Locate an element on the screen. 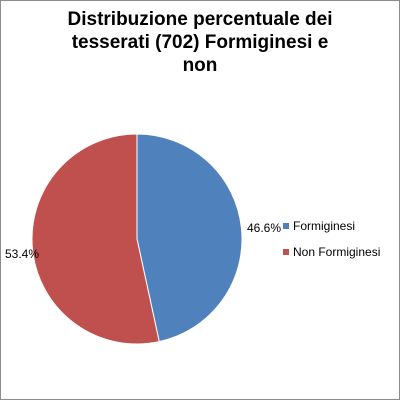 This screenshot has width=400, height=400. chart-title-line-2: tesserati (702) Formiginesi e is located at coordinates (200, 42).